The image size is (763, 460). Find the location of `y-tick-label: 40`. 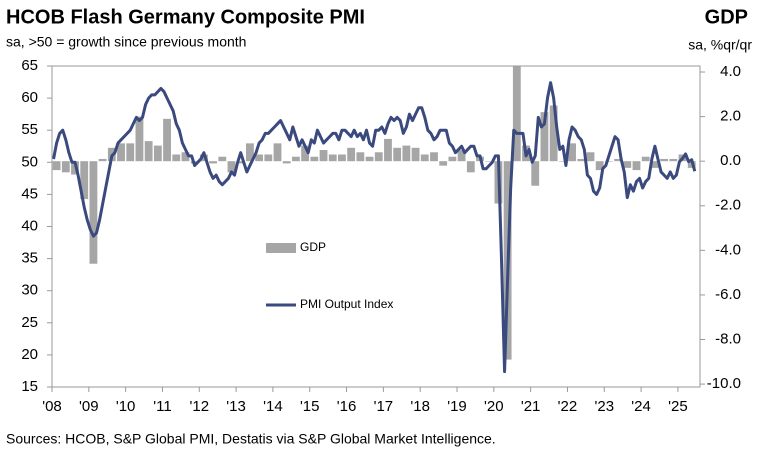

y-tick-label: 40 is located at coordinates (29, 225).